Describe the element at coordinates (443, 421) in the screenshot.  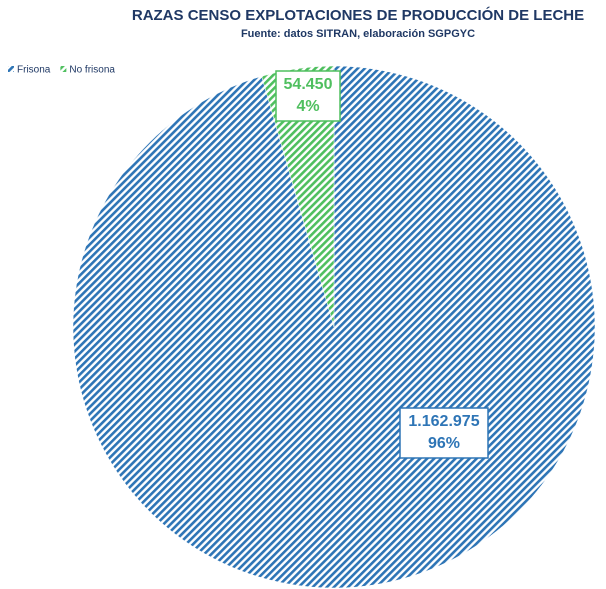
I see `value-label: 1.162.975` at that location.